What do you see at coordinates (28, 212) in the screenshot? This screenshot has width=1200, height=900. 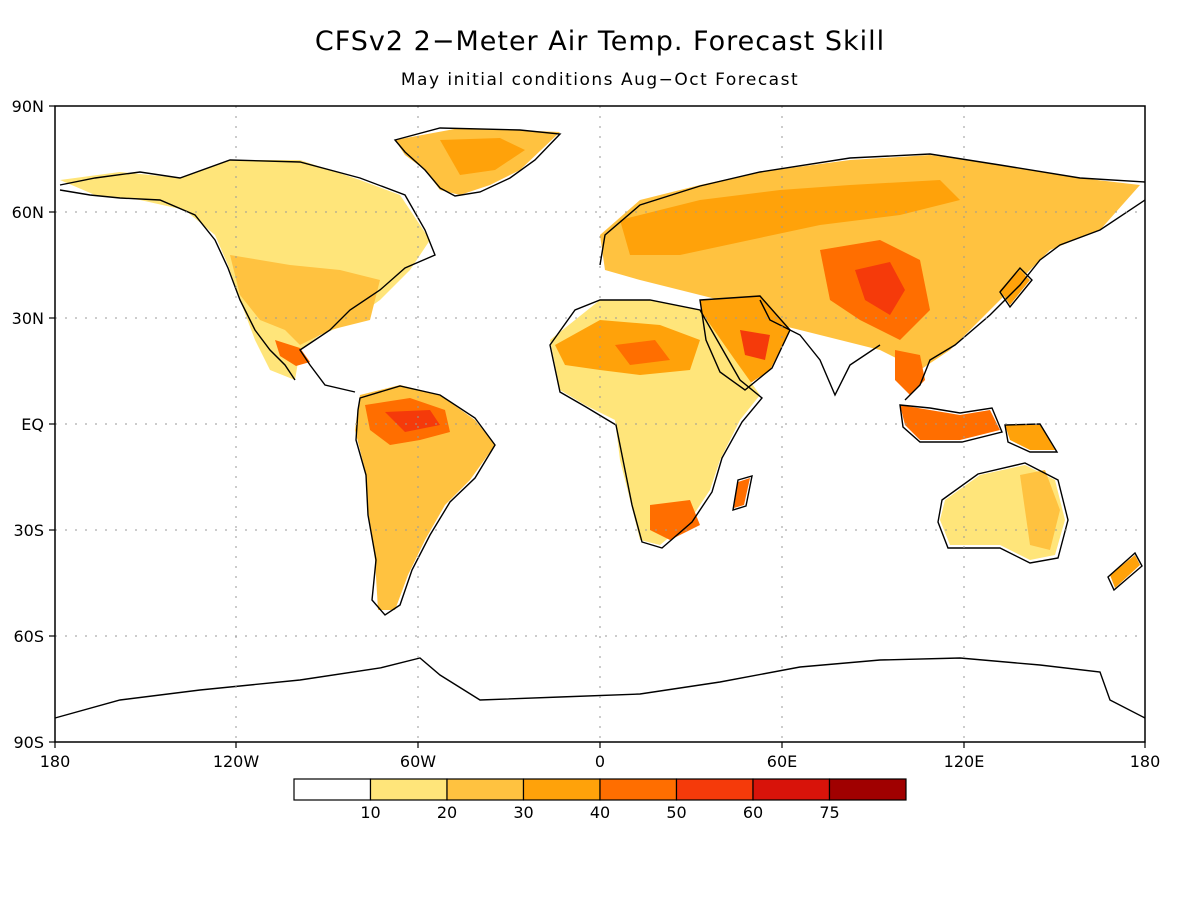 I see `lat-label: 60N` at bounding box center [28, 212].